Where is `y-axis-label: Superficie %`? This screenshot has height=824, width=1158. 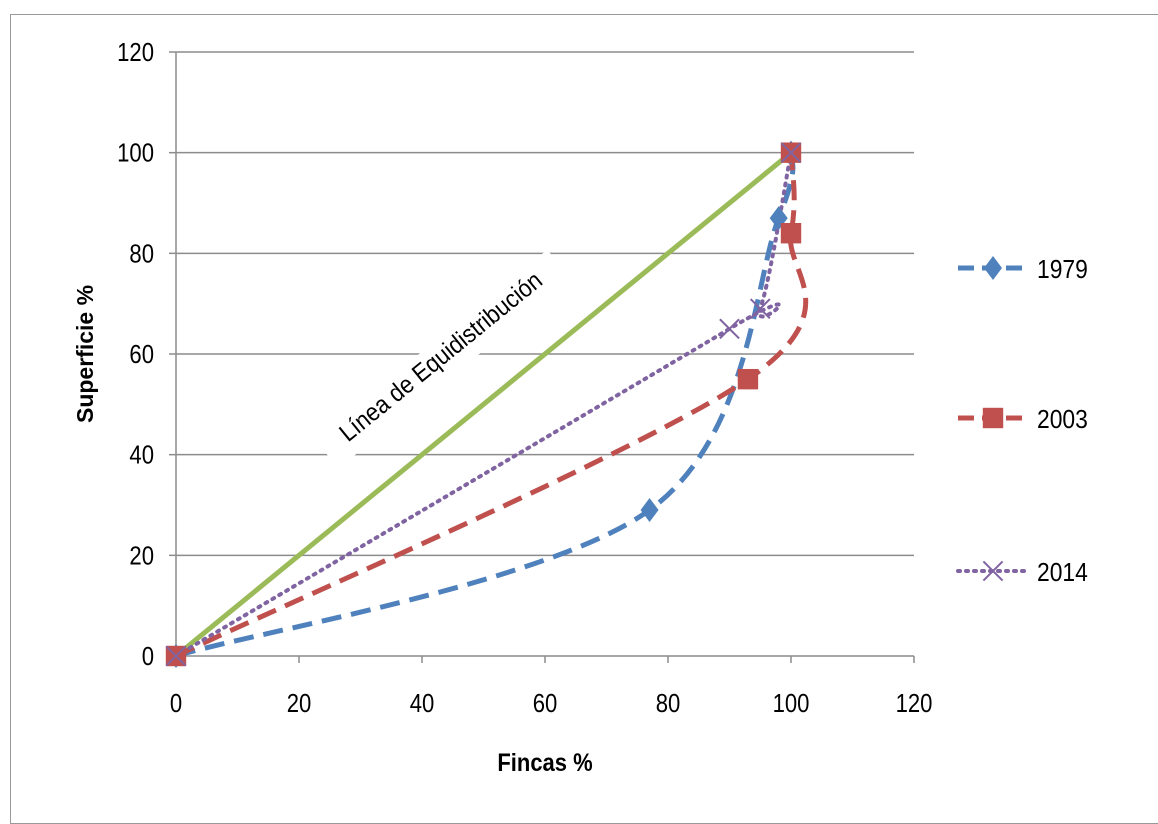
y-axis-label: Superficie % is located at coordinates (85, 354).